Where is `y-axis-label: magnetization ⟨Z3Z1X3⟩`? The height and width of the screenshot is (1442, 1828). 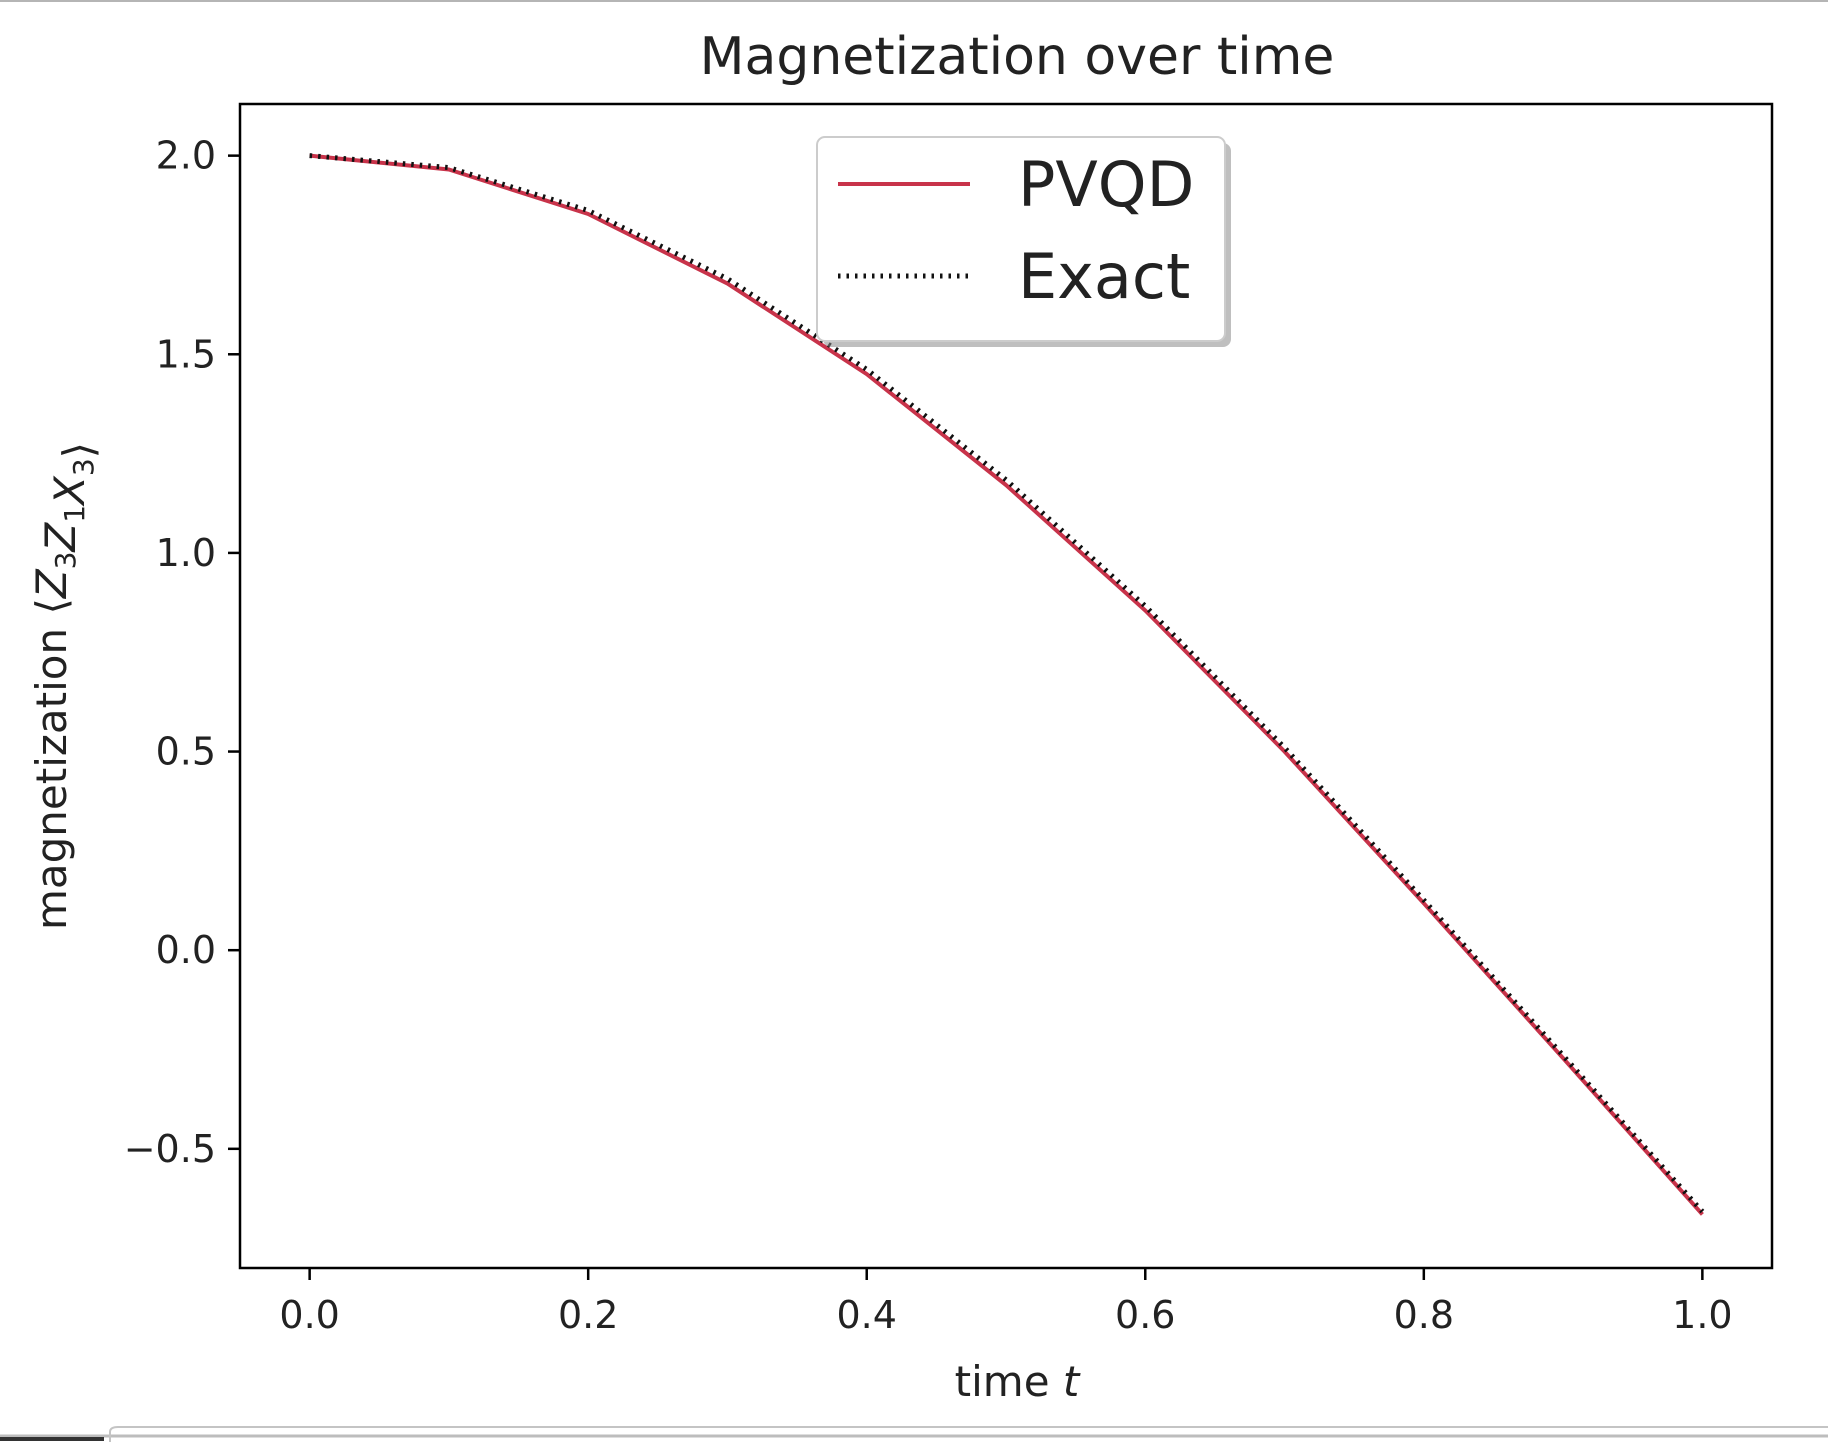 y-axis-label: magnetization ⟨Z3Z1X3⟩ is located at coordinates (65, 686).